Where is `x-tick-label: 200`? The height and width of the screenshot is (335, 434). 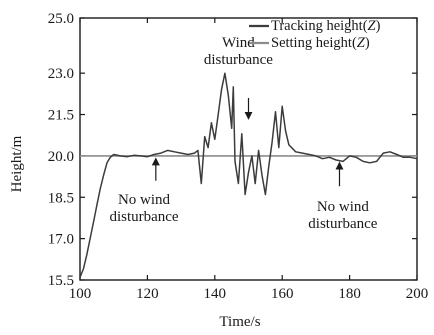
x-tick-label: 200 is located at coordinates (417, 294).